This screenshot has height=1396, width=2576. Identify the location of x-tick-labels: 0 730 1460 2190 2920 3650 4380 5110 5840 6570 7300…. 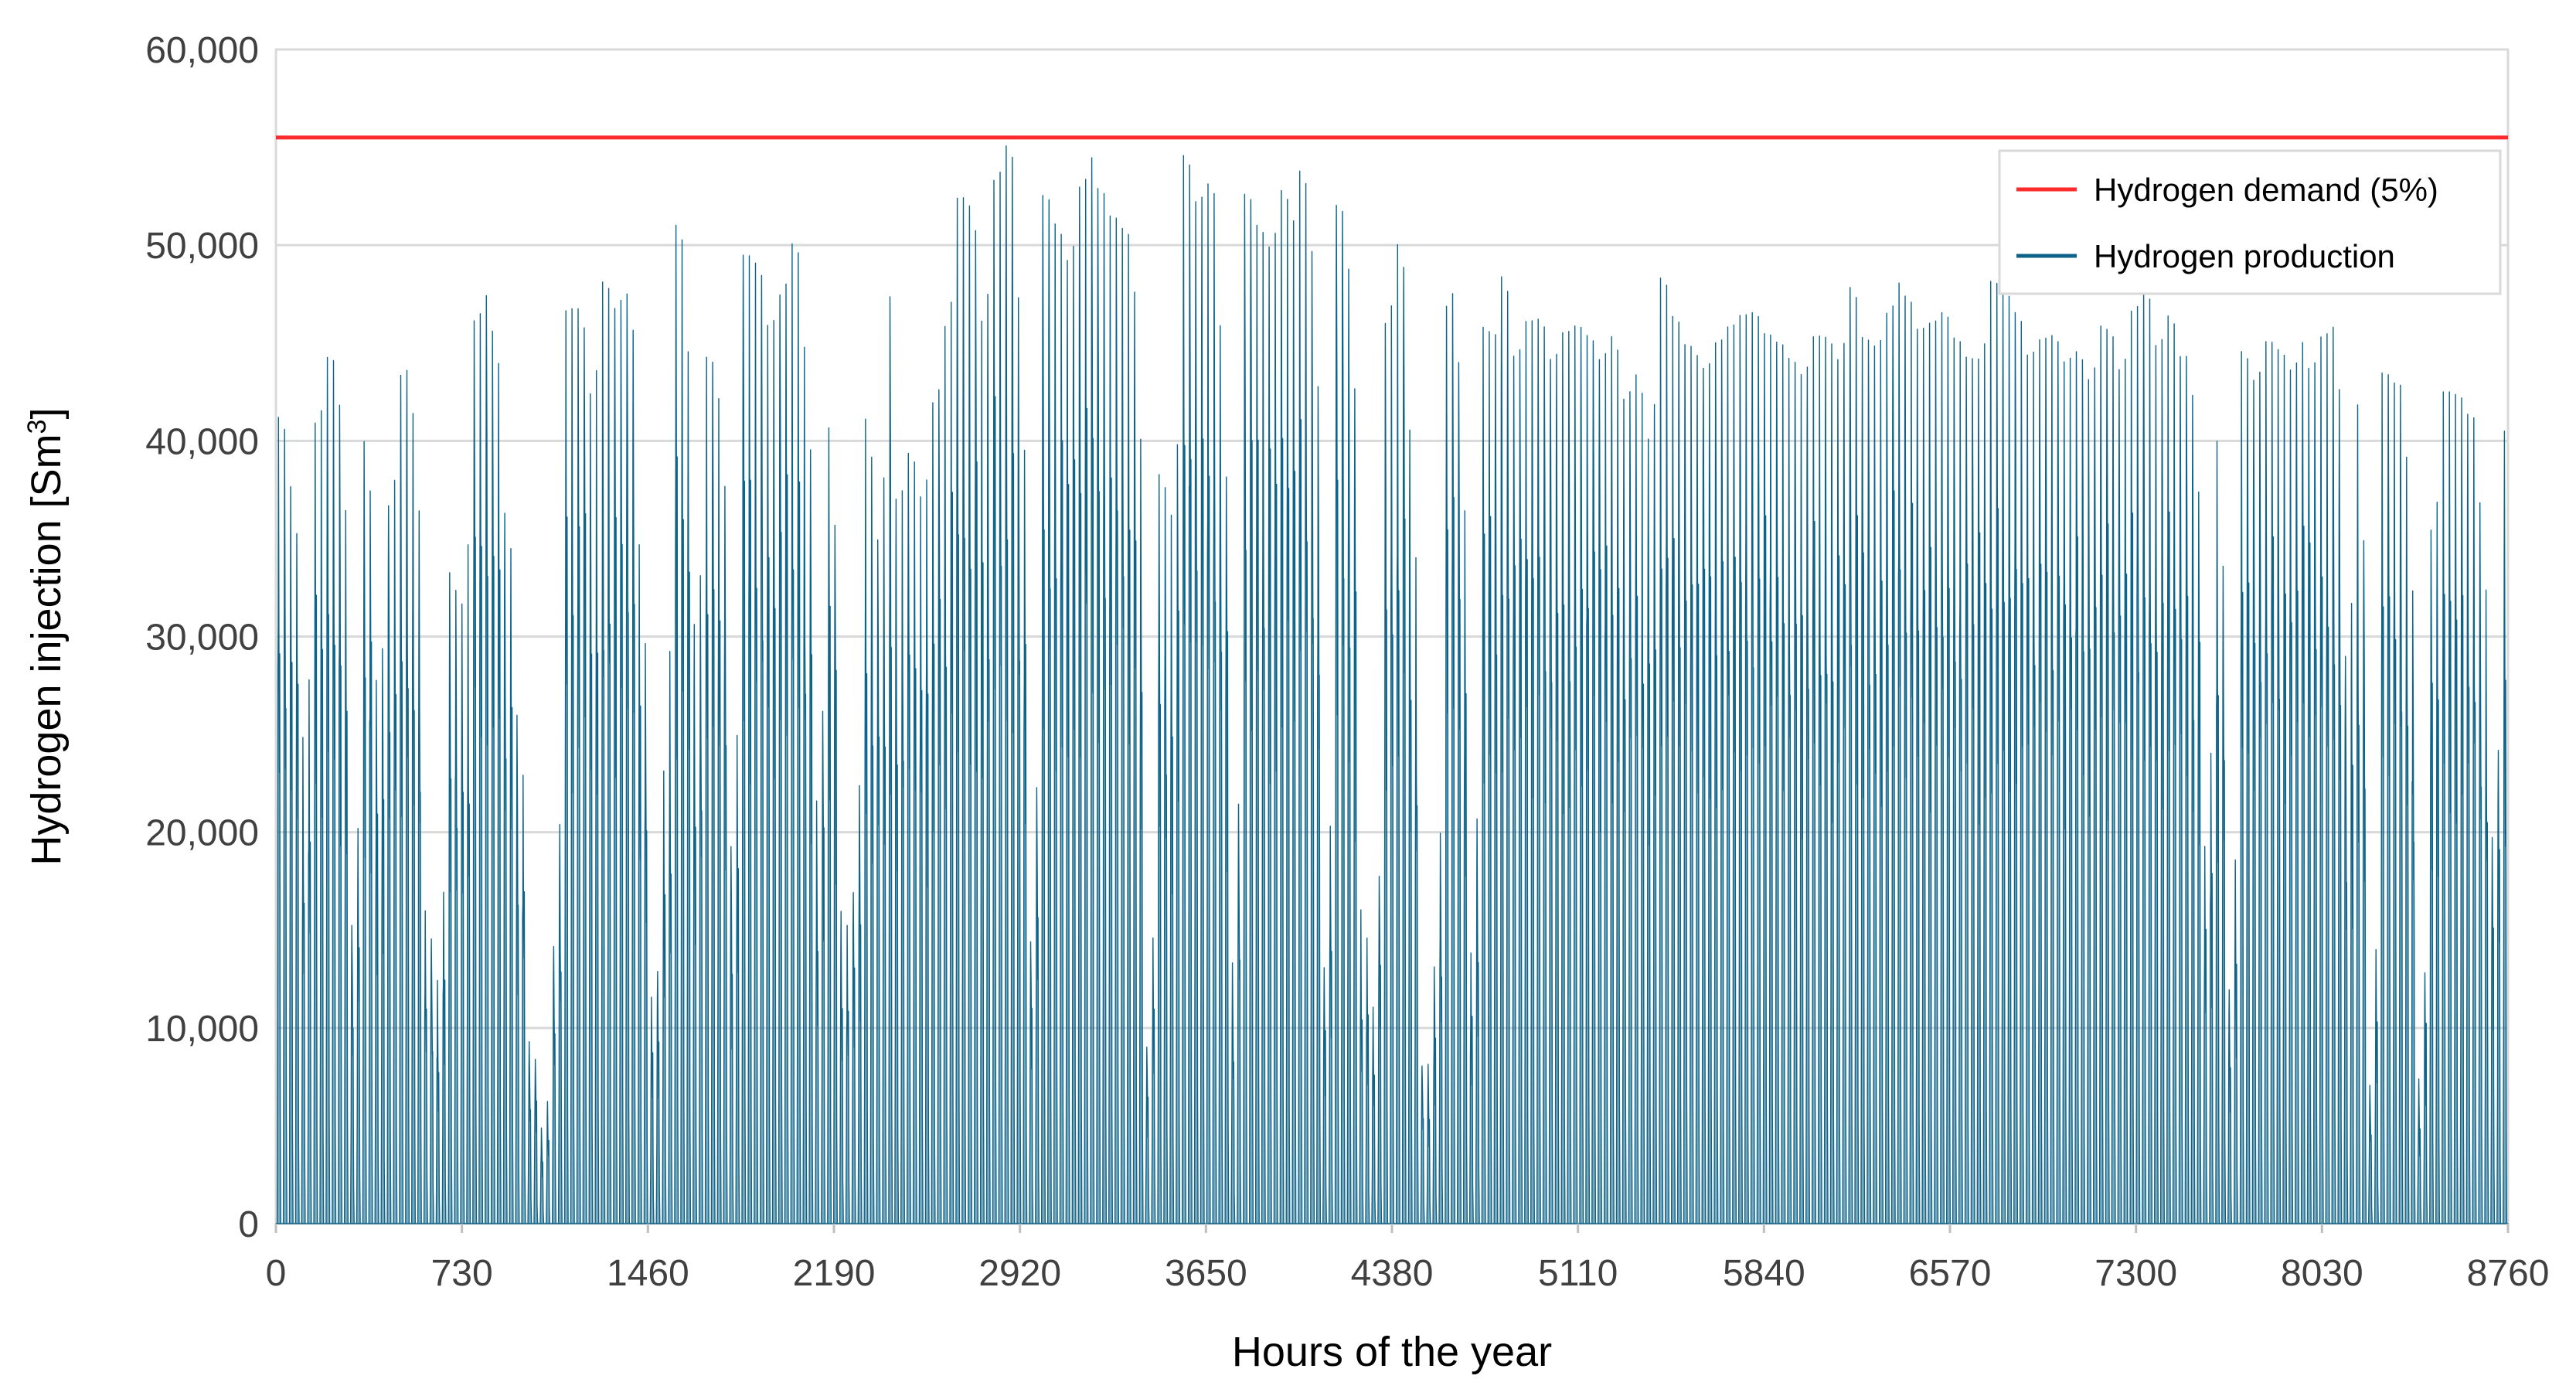
(1408, 1259).